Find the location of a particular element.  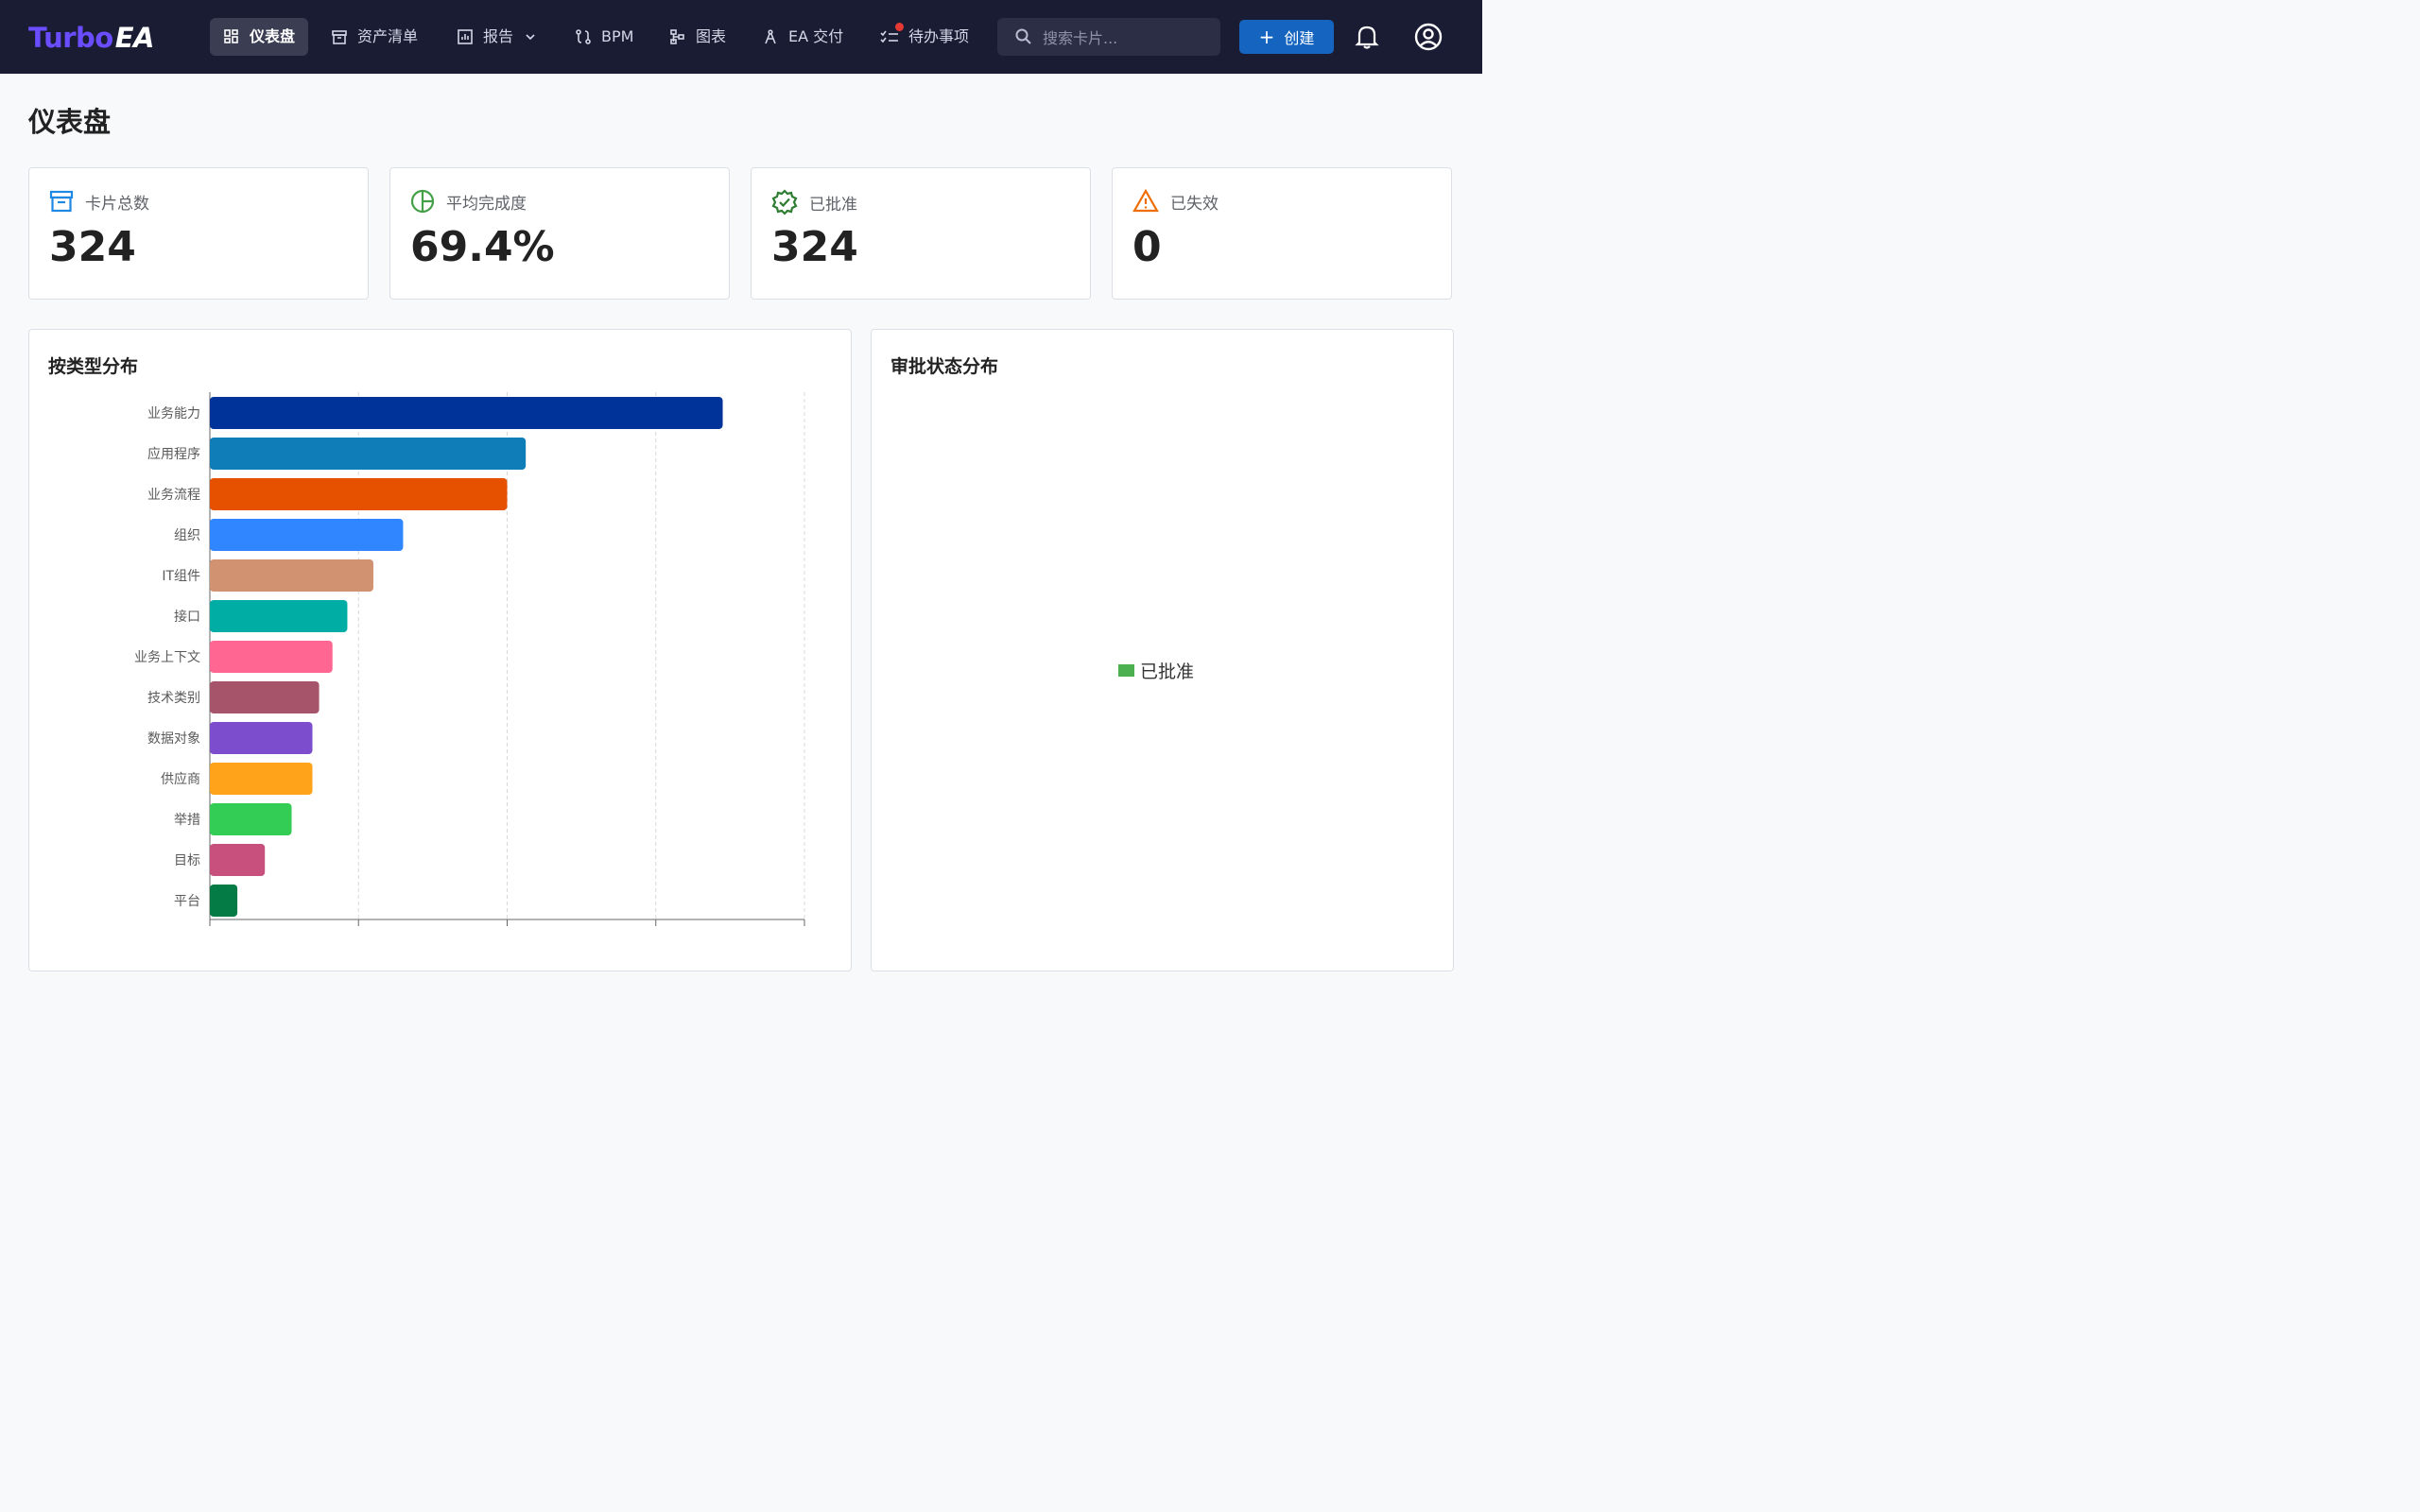

warning-icon is located at coordinates (1146, 201).